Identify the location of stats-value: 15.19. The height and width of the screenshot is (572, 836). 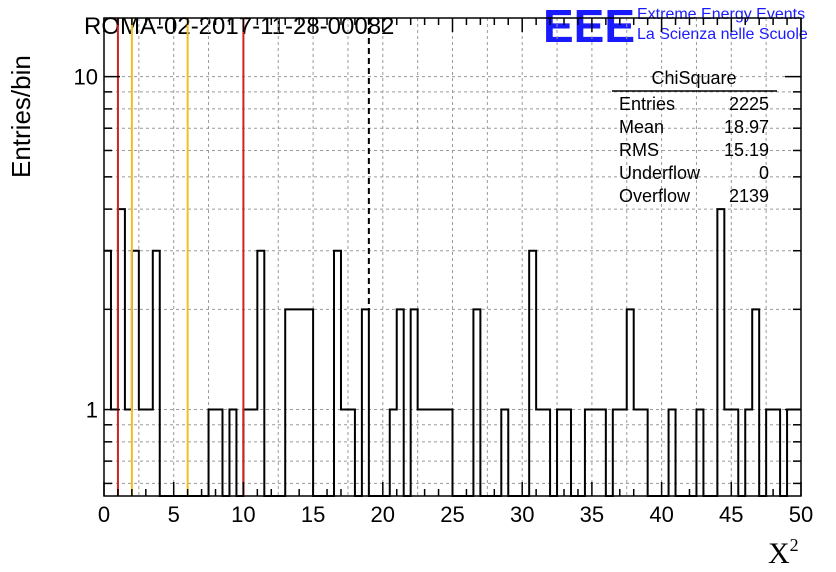
(746, 150).